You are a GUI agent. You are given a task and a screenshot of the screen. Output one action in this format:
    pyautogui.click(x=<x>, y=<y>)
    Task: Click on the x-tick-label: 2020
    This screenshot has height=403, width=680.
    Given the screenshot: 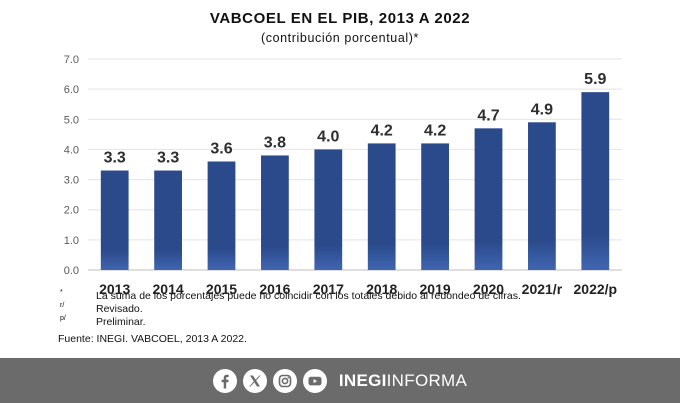 What is the action you would take?
    pyautogui.click(x=488, y=289)
    